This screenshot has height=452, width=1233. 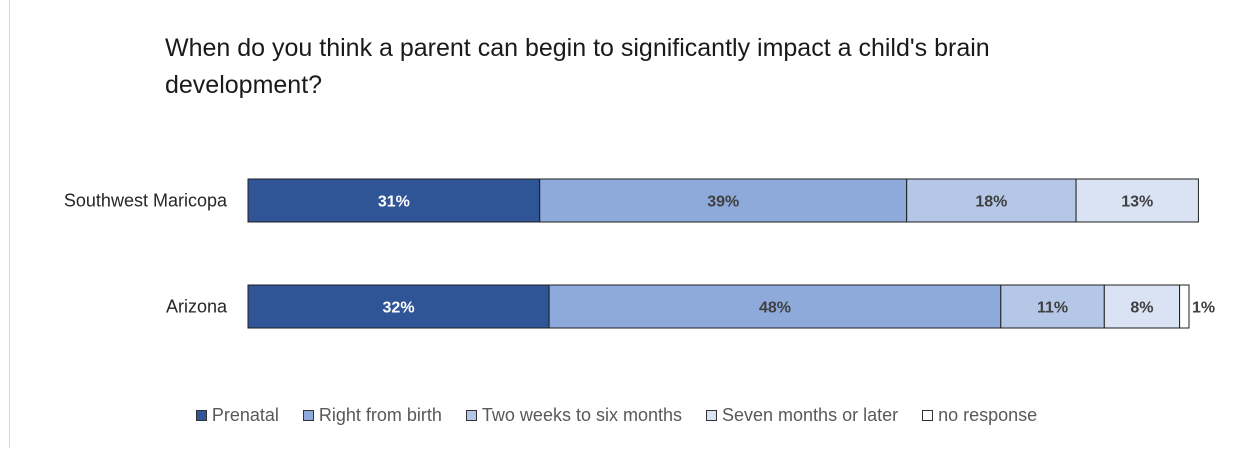 I want to click on data-label: 32%, so click(x=399, y=308).